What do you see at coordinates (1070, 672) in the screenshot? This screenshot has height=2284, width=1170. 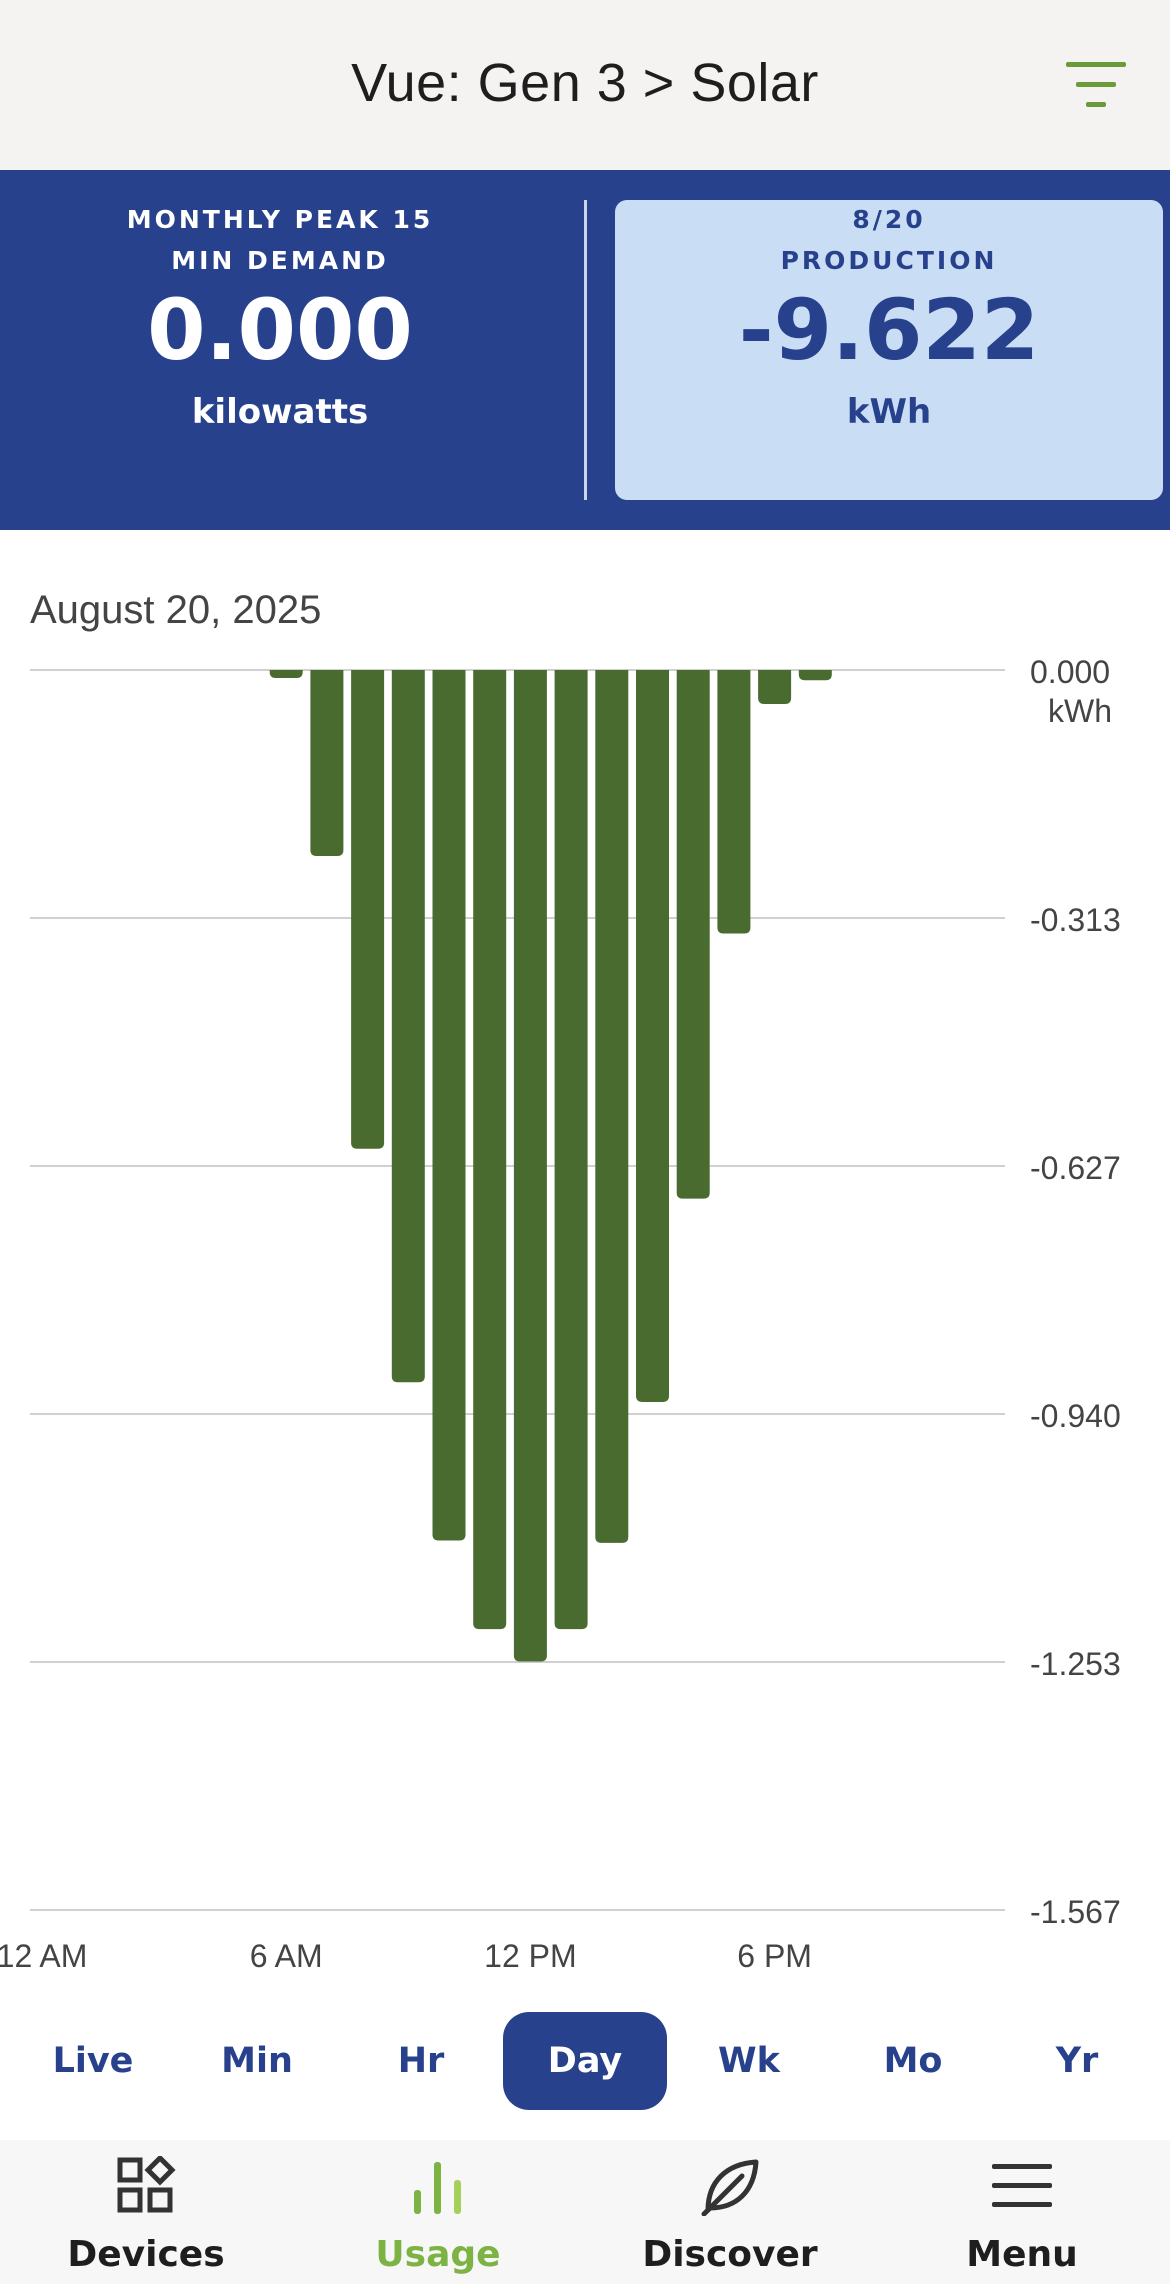 I see `y-tick-label: 0.000` at bounding box center [1070, 672].